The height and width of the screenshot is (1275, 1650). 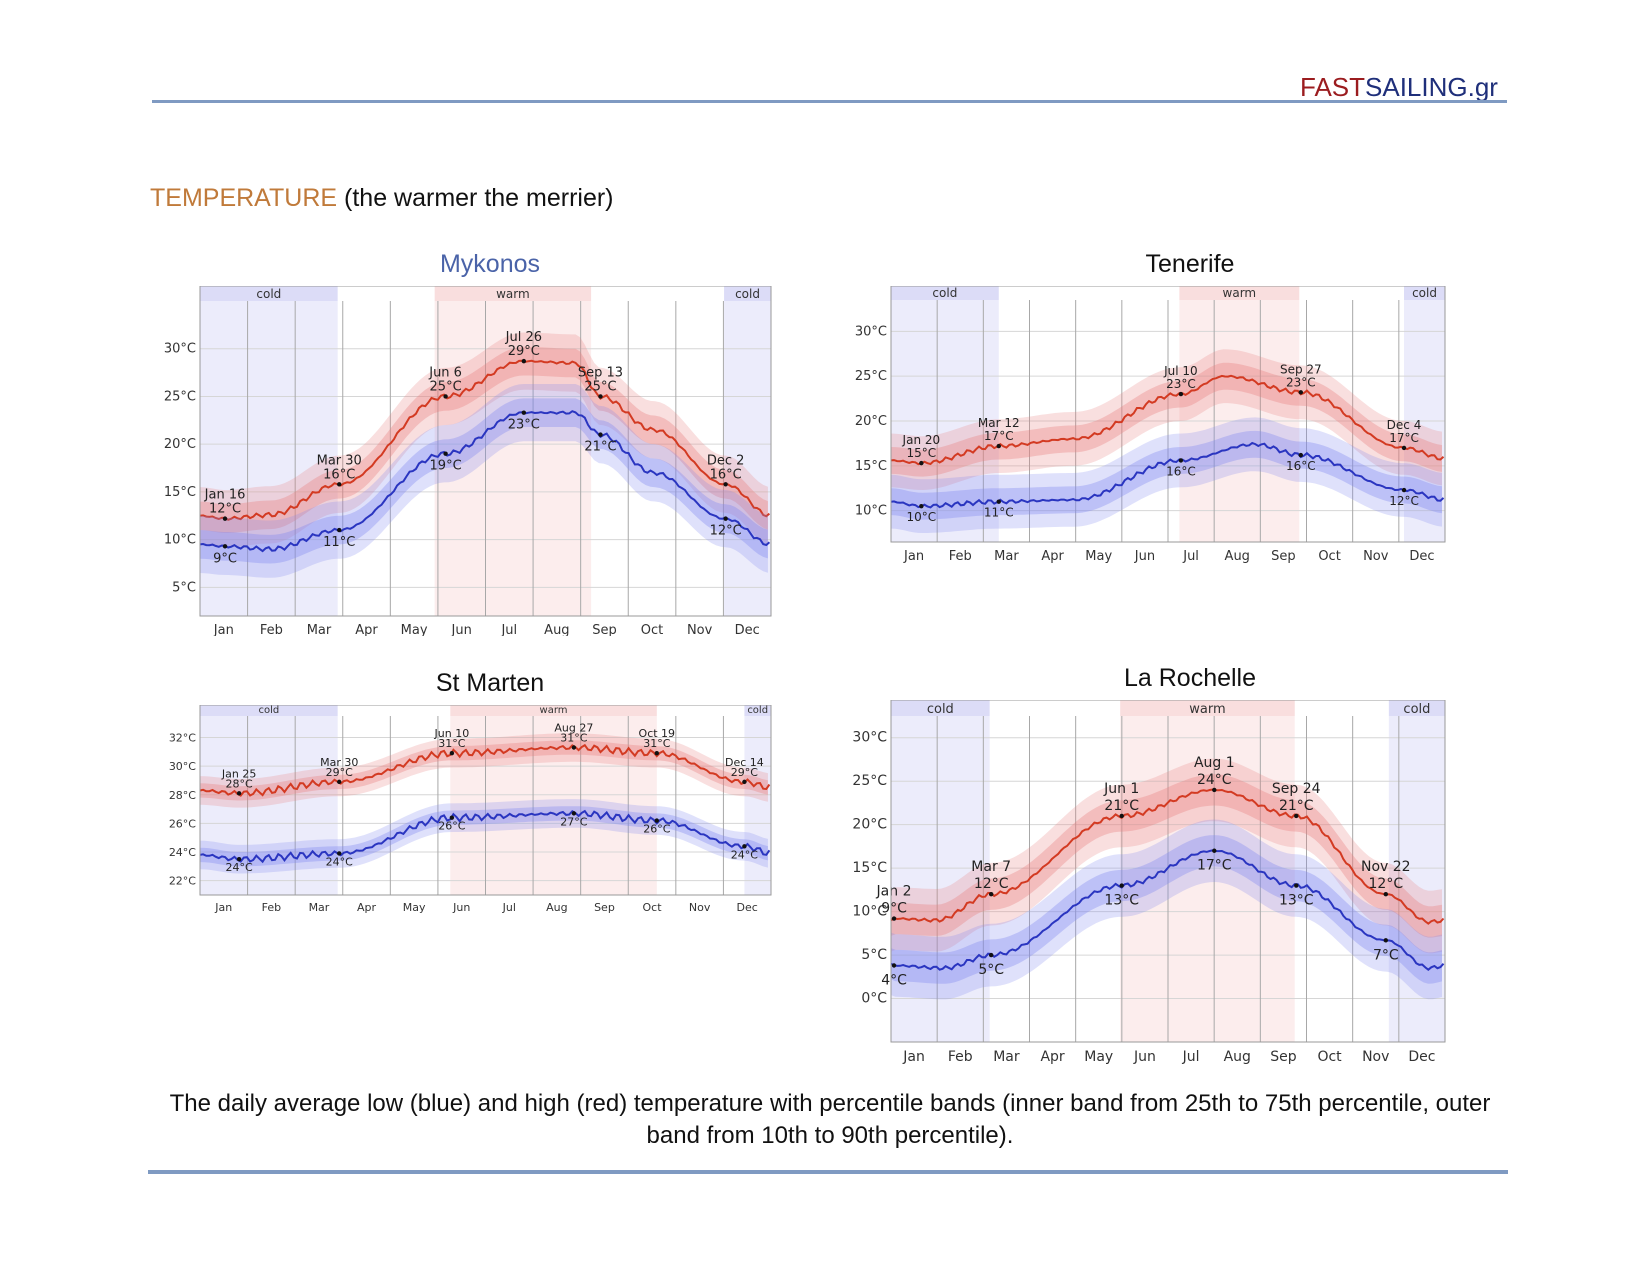 I want to click on x-tick-label: Oct, so click(x=1329, y=556).